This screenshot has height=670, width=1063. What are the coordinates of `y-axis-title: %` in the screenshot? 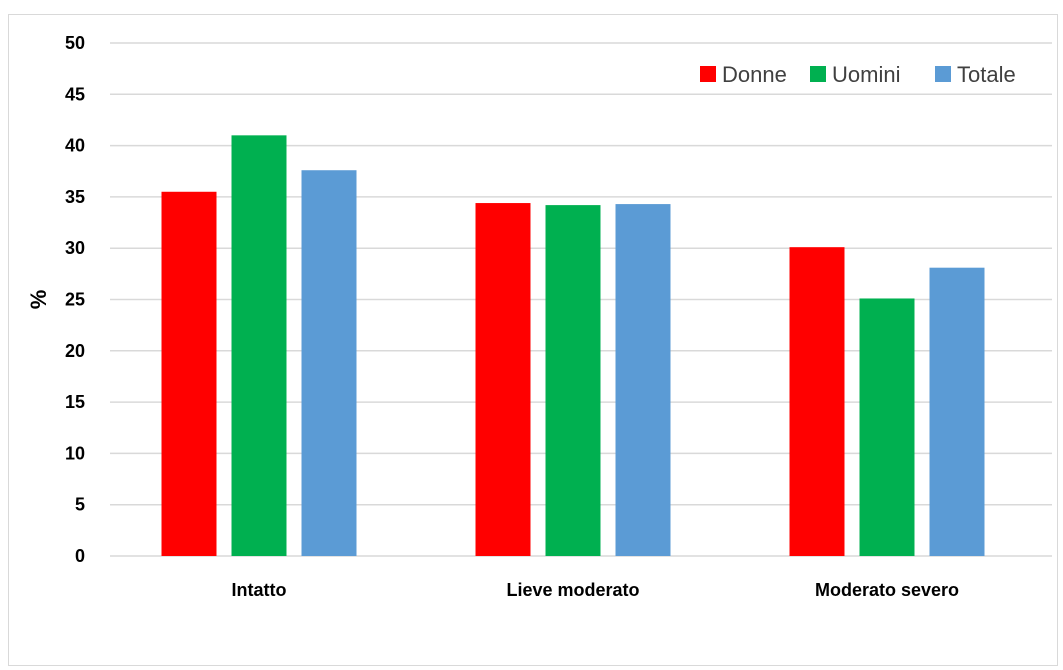 It's located at (38, 300).